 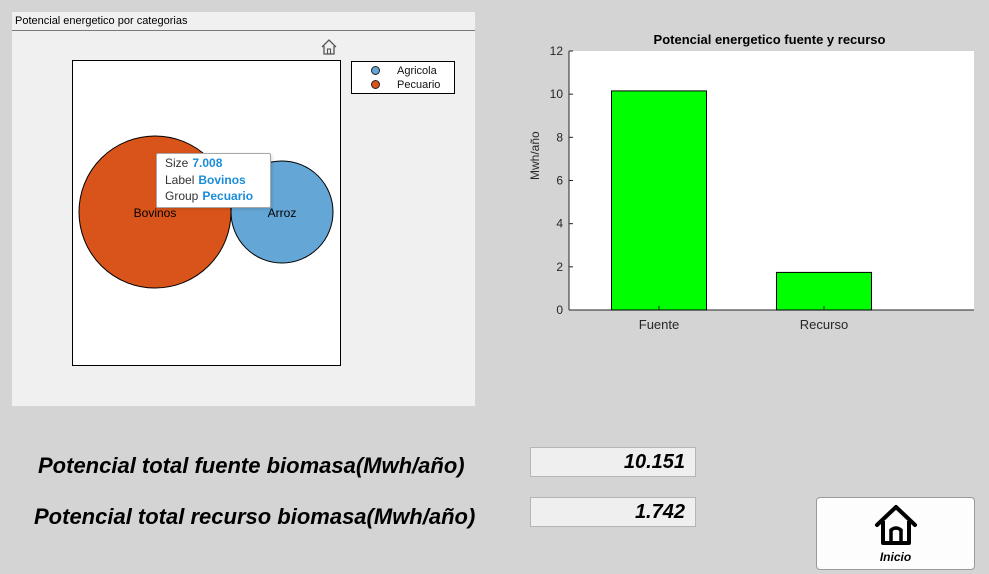 I want to click on datatip-size-row: Size 7.008, so click(x=193, y=163).